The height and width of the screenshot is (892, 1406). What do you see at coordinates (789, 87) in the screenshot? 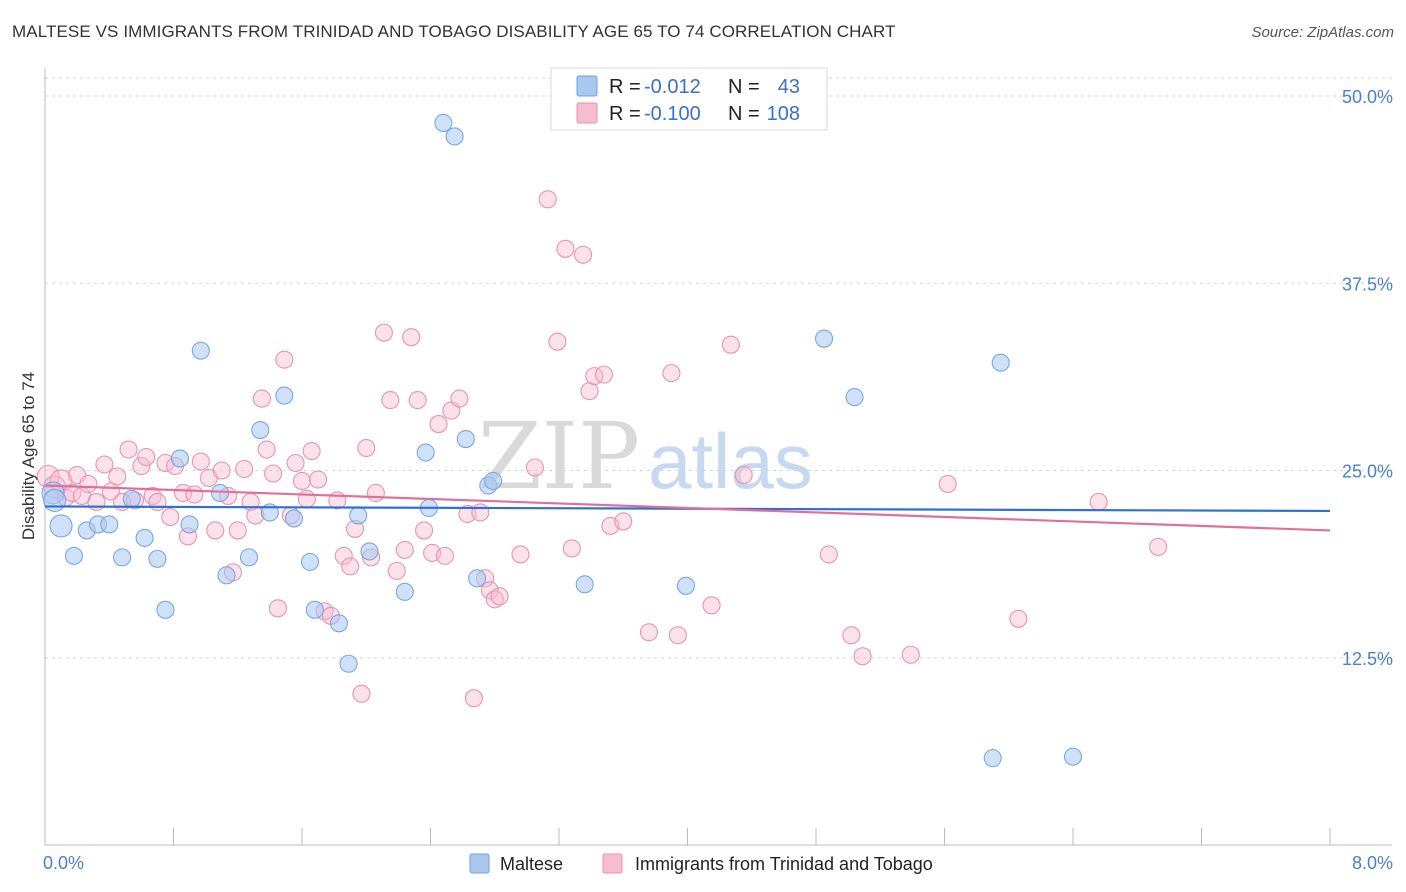
I see `legend-n-value-maltese: 43` at bounding box center [789, 87].